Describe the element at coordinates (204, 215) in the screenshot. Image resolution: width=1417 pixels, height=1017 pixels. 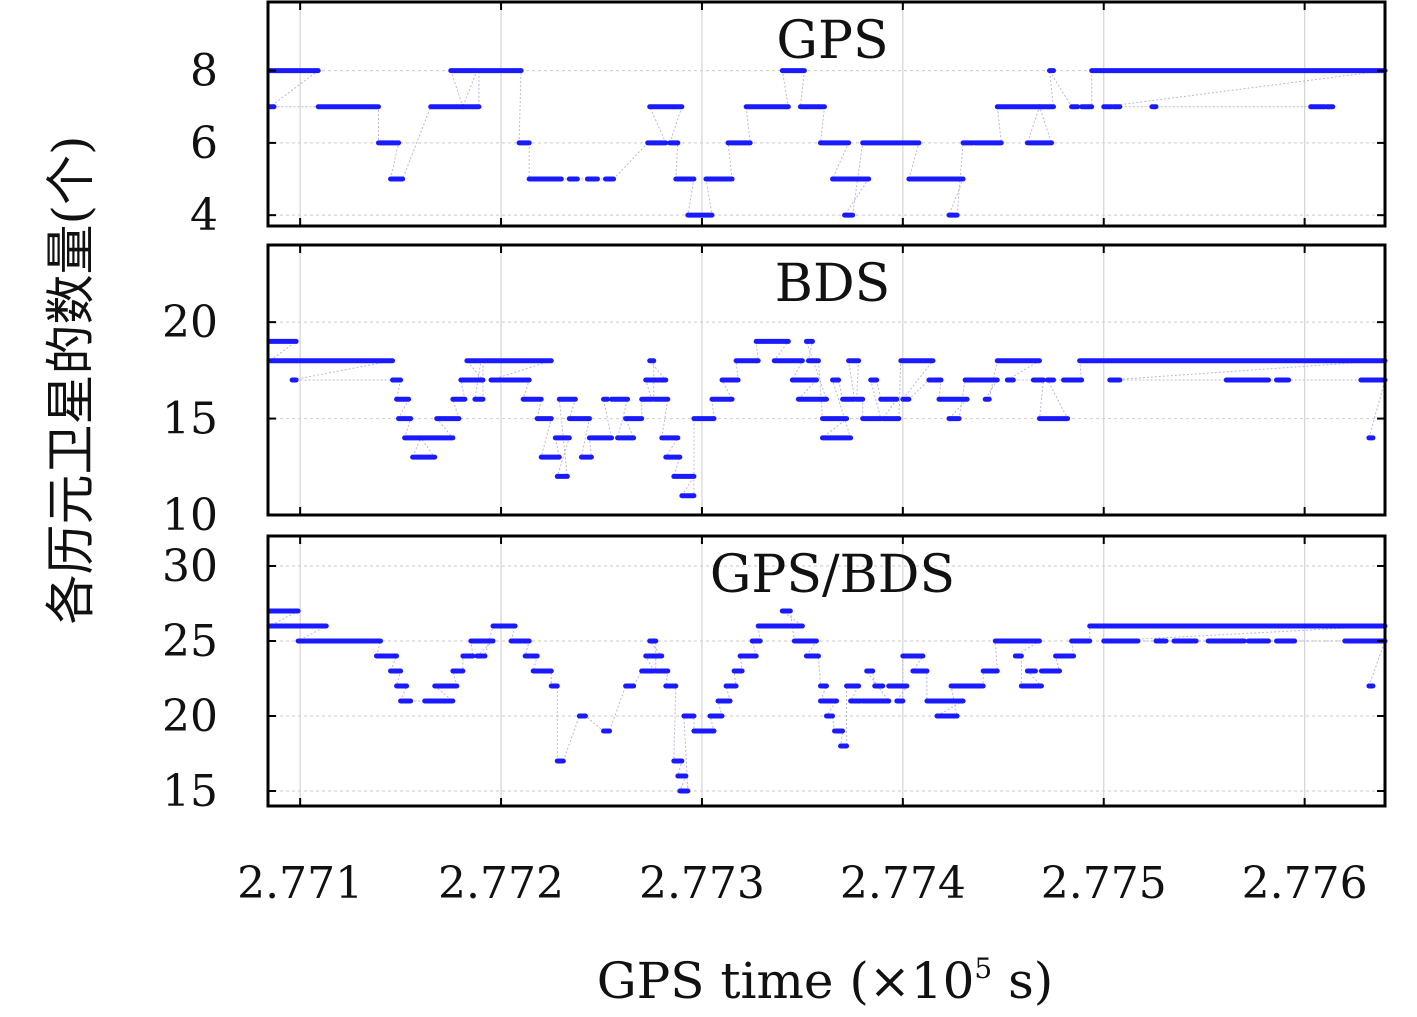
I see `y-tick-label: 4` at that location.